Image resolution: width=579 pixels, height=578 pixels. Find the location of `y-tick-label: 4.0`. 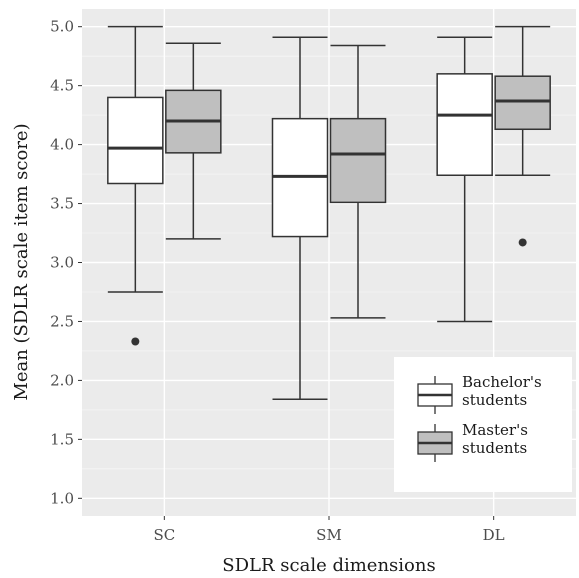

y-tick-label: 4.0 is located at coordinates (62, 145).